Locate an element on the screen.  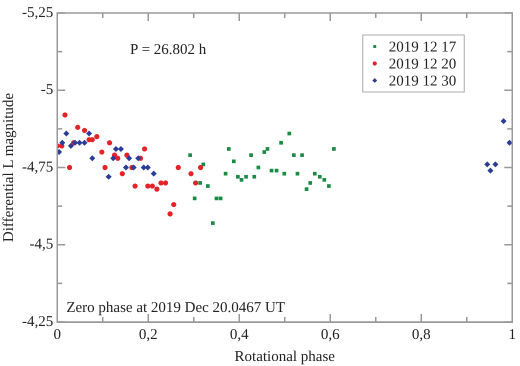
x-tick-label: 0,6 is located at coordinates (330, 334).